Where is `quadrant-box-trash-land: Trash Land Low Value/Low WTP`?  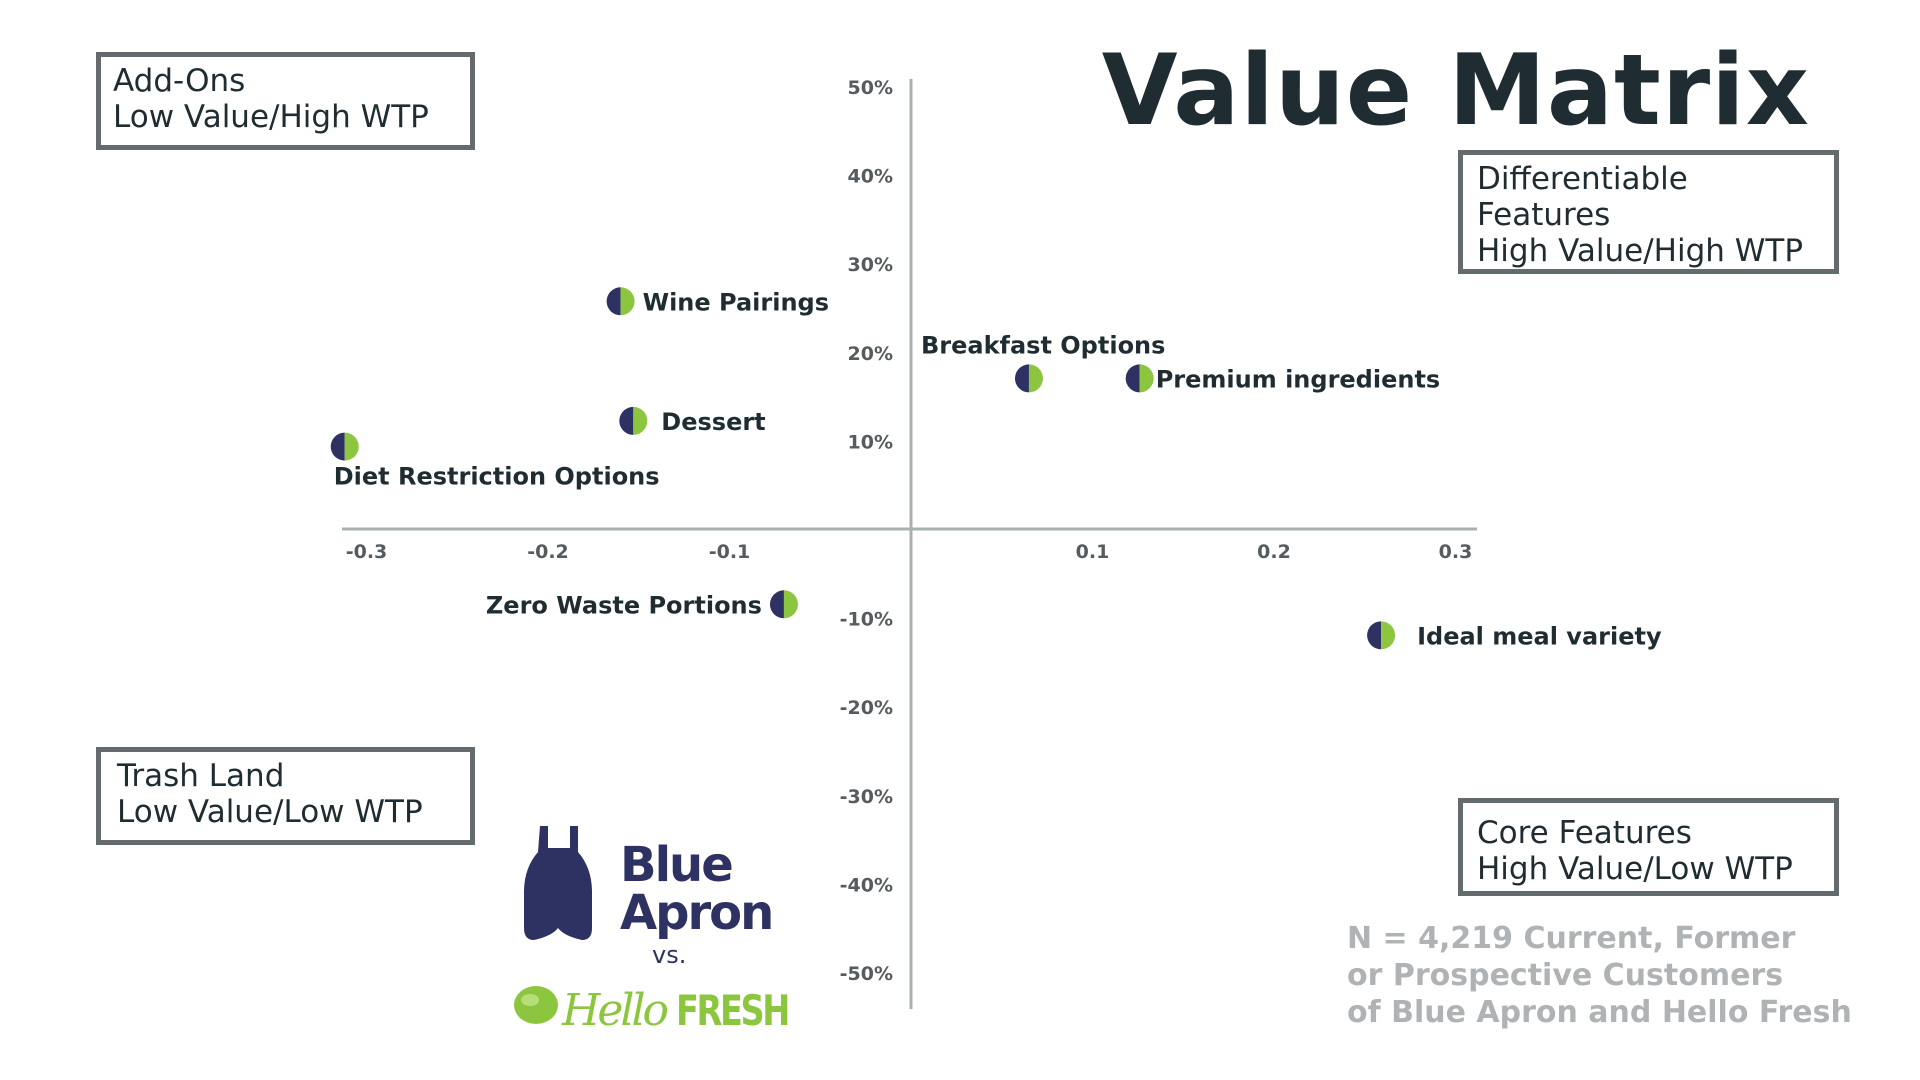 quadrant-box-trash-land: Trash Land Low Value/Low WTP is located at coordinates (285, 796).